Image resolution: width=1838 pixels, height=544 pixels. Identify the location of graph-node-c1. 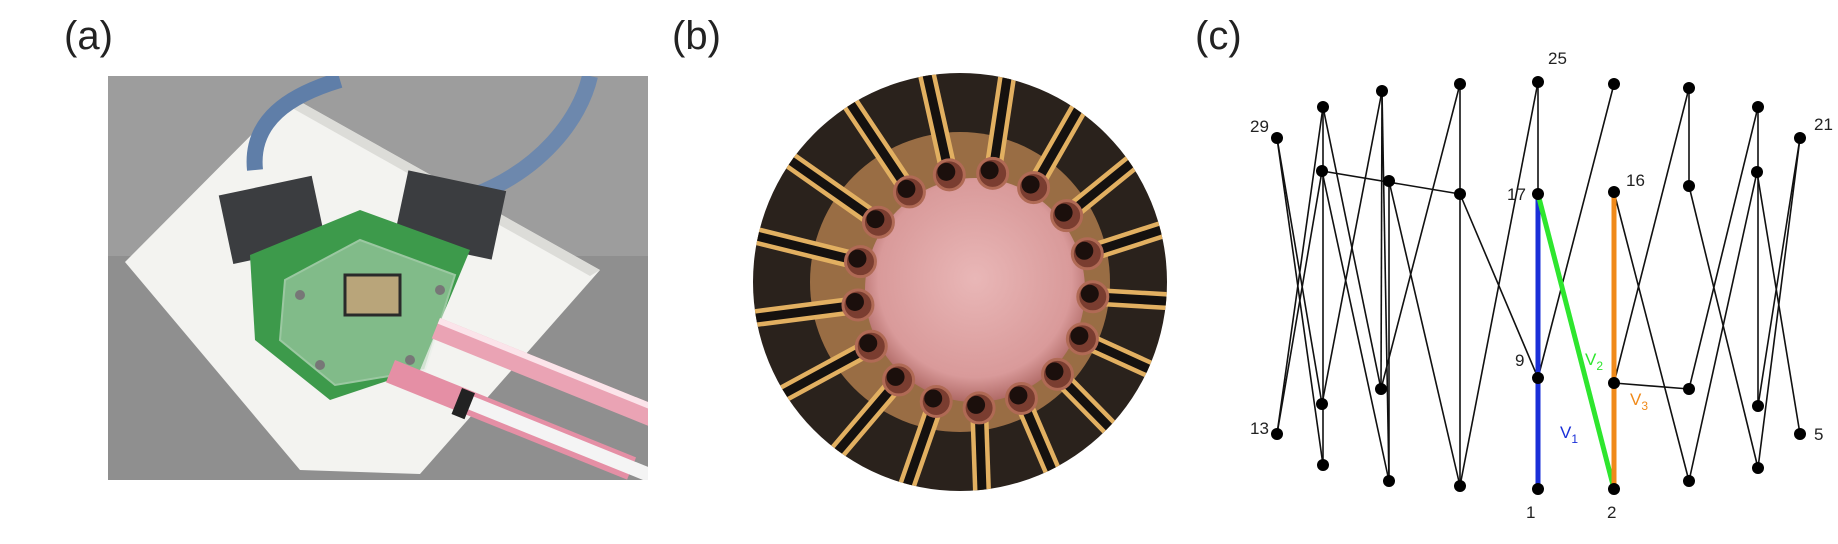
(1389, 181).